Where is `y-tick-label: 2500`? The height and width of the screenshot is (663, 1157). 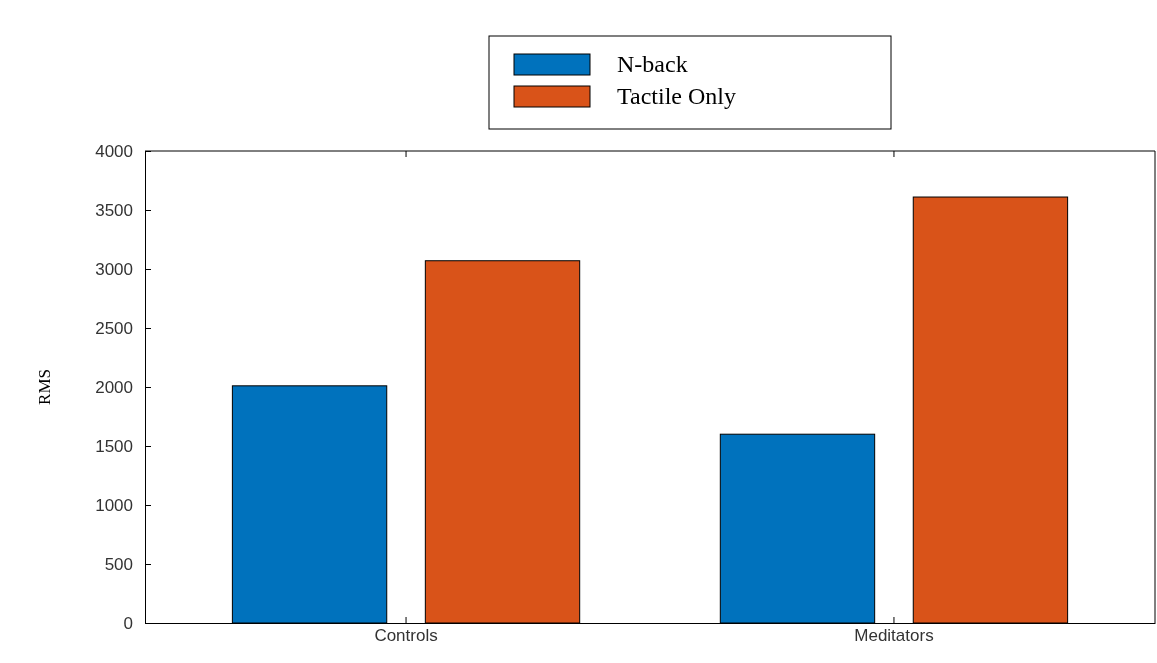 y-tick-label: 2500 is located at coordinates (114, 328).